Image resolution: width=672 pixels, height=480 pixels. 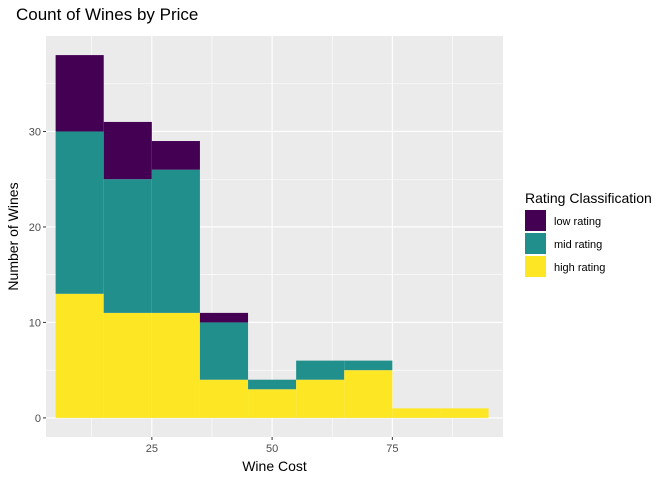 What do you see at coordinates (535, 220) in the screenshot?
I see `legend-key-low-rating` at bounding box center [535, 220].